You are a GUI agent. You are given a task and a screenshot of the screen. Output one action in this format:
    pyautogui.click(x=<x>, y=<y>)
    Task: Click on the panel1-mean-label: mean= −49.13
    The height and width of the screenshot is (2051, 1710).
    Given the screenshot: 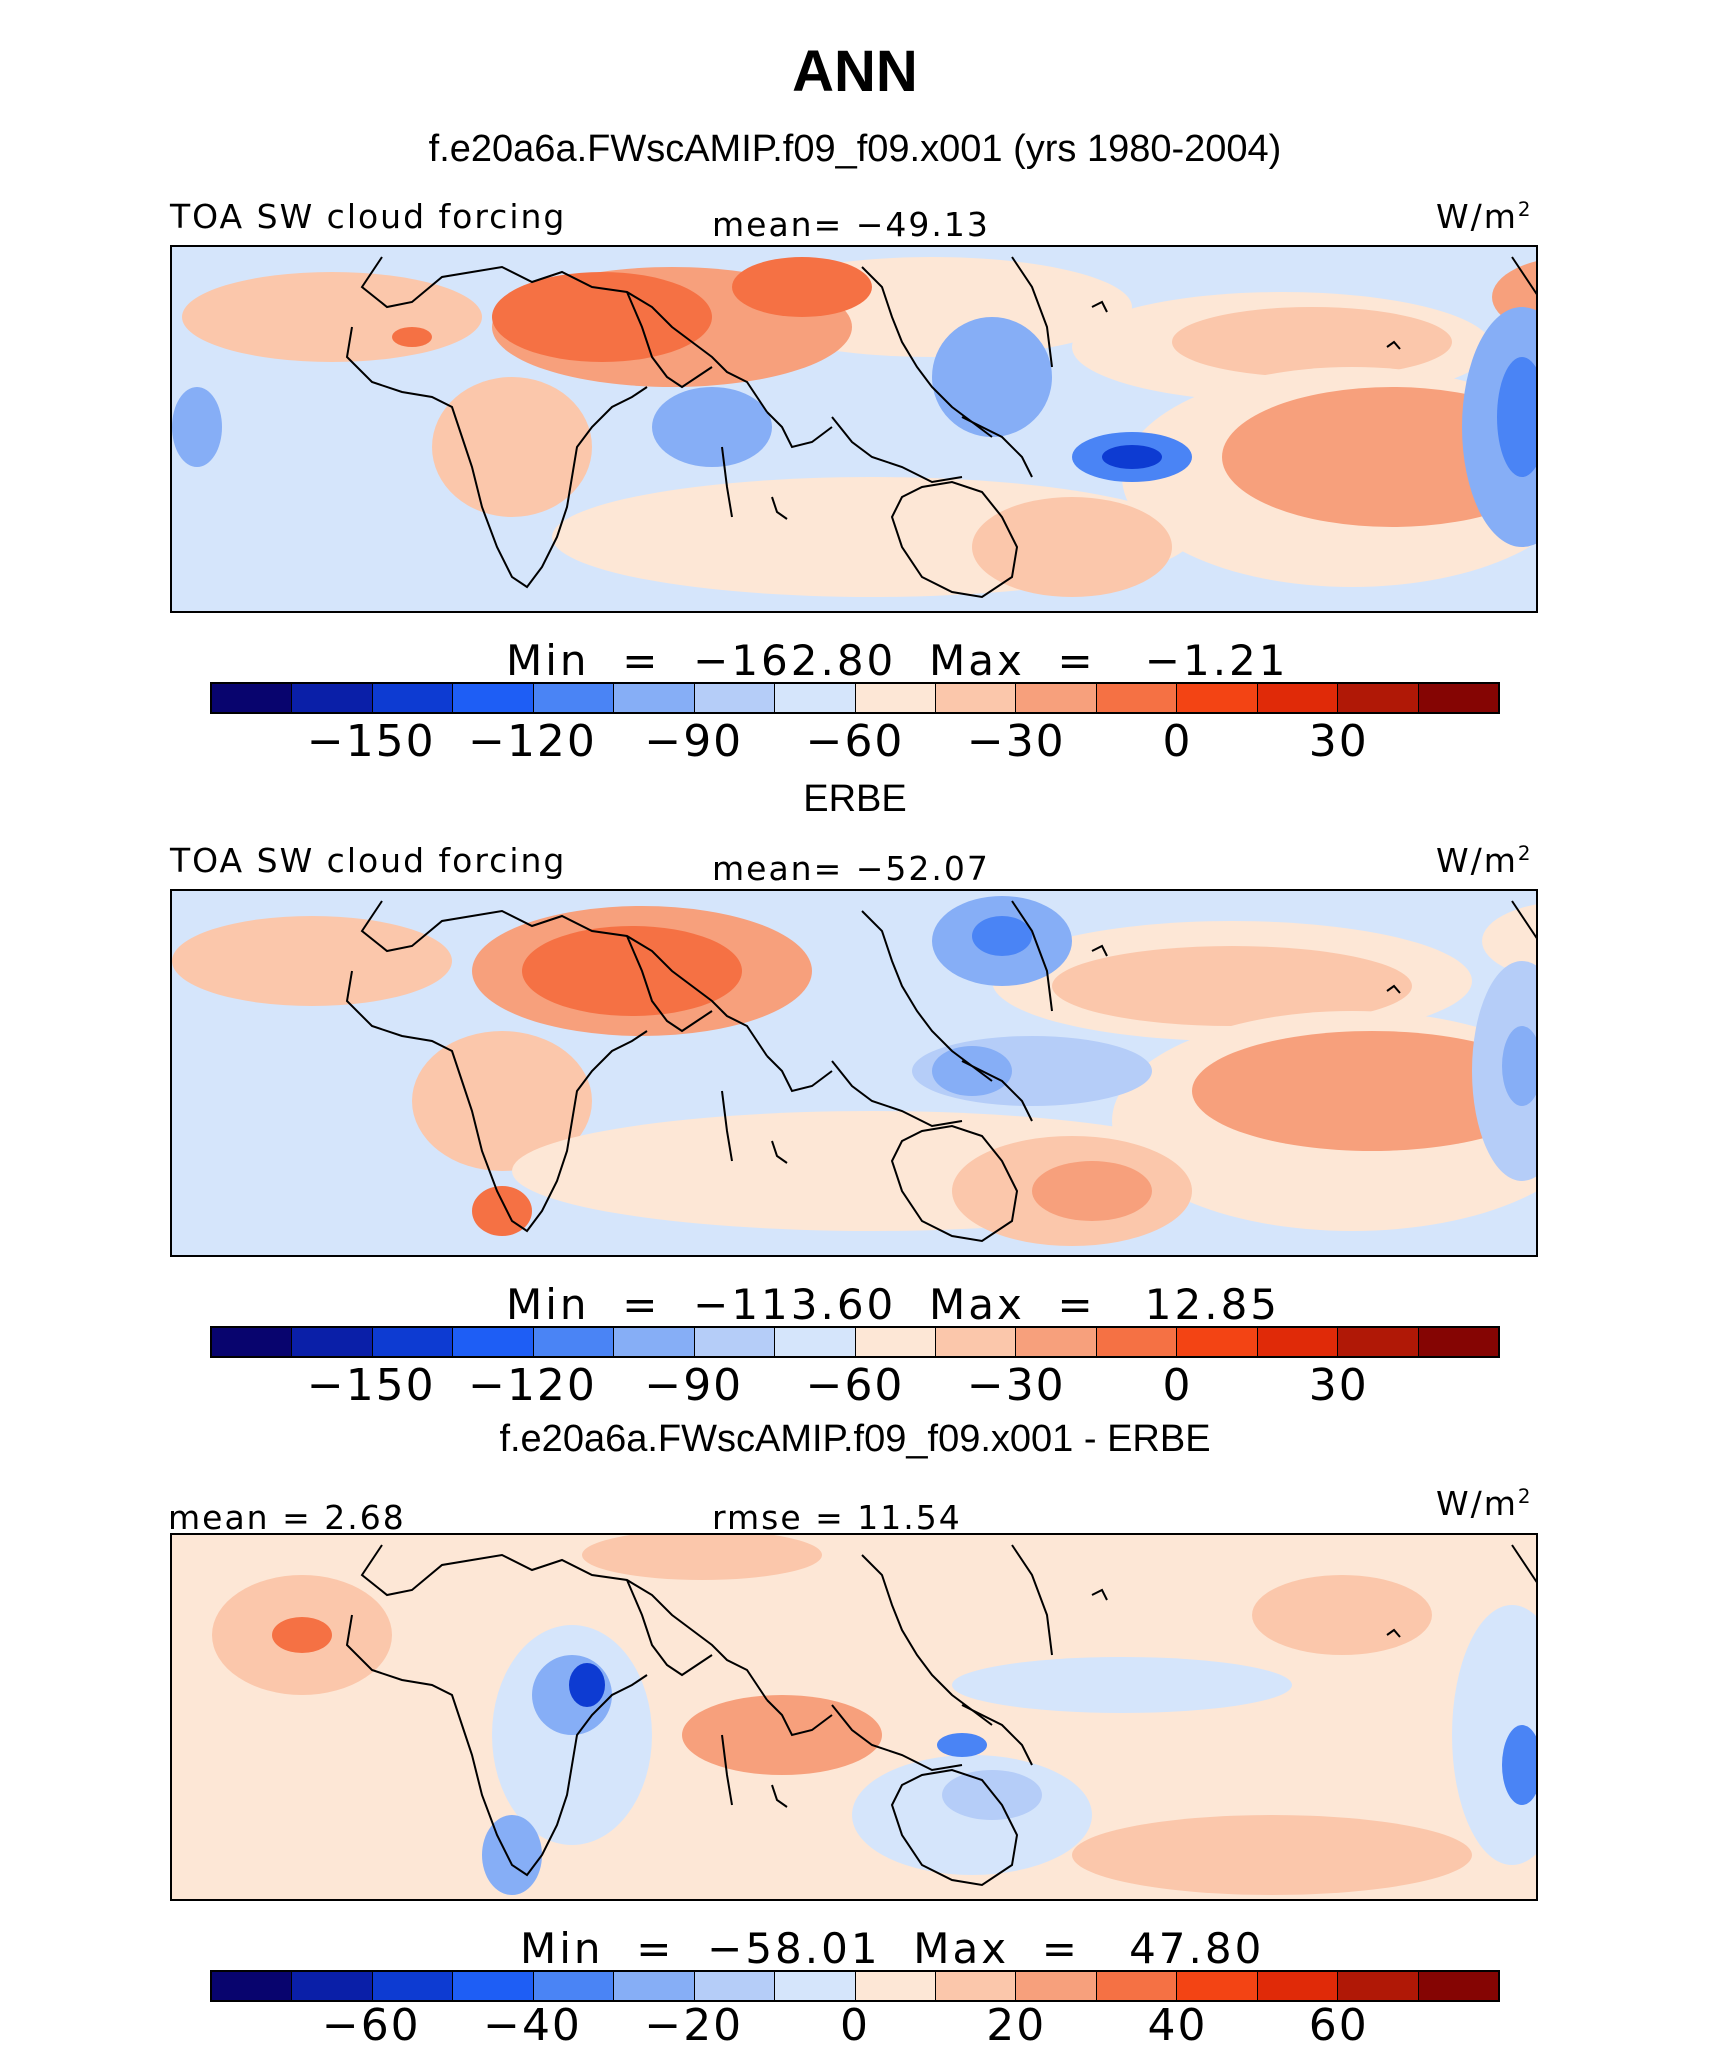 What is the action you would take?
    pyautogui.click(x=851, y=224)
    